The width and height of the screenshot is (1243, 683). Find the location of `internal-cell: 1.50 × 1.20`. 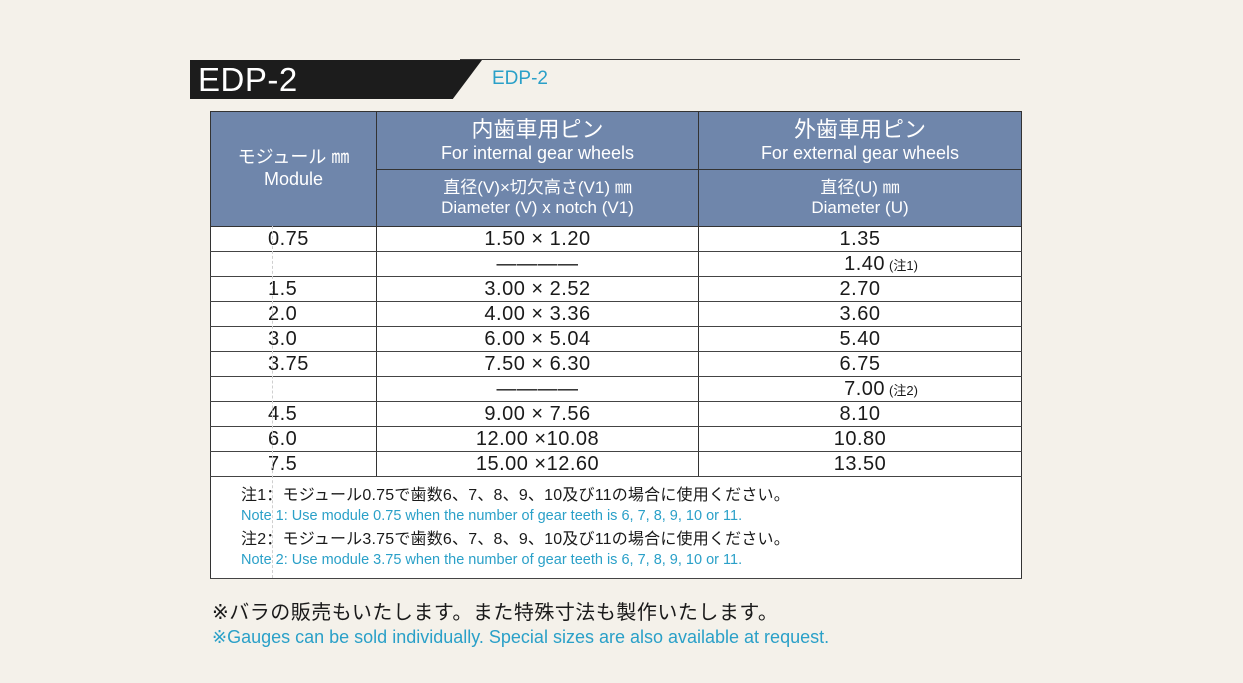

internal-cell: 1.50 × 1.20 is located at coordinates (537, 239).